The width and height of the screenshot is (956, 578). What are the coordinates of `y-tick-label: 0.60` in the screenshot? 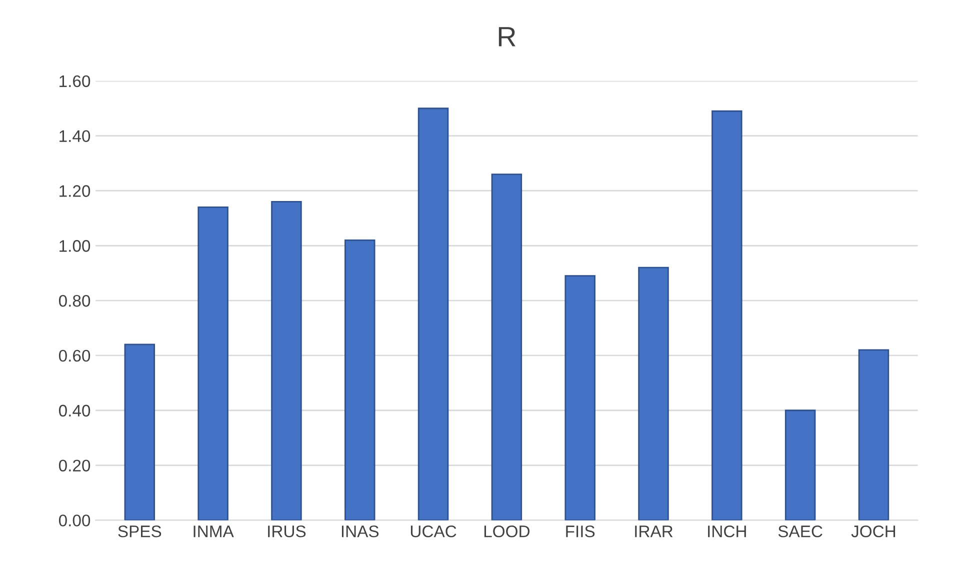 It's located at (74, 356).